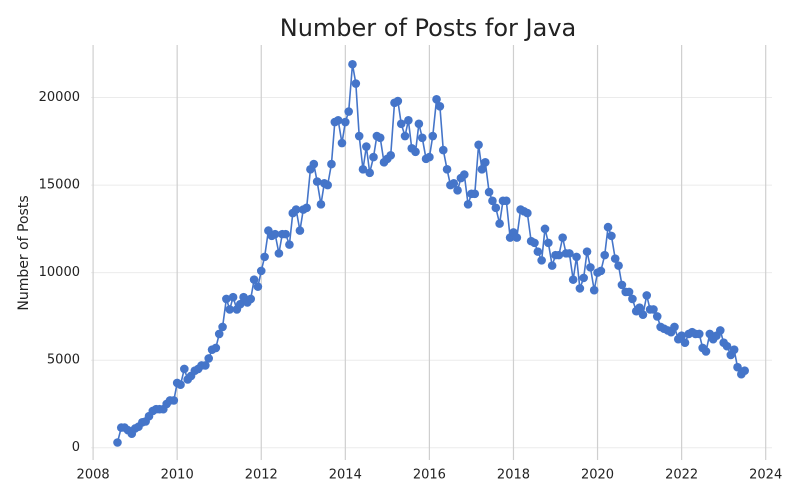 The image size is (800, 500). I want to click on y-tick-label: 10000, so click(59, 272).